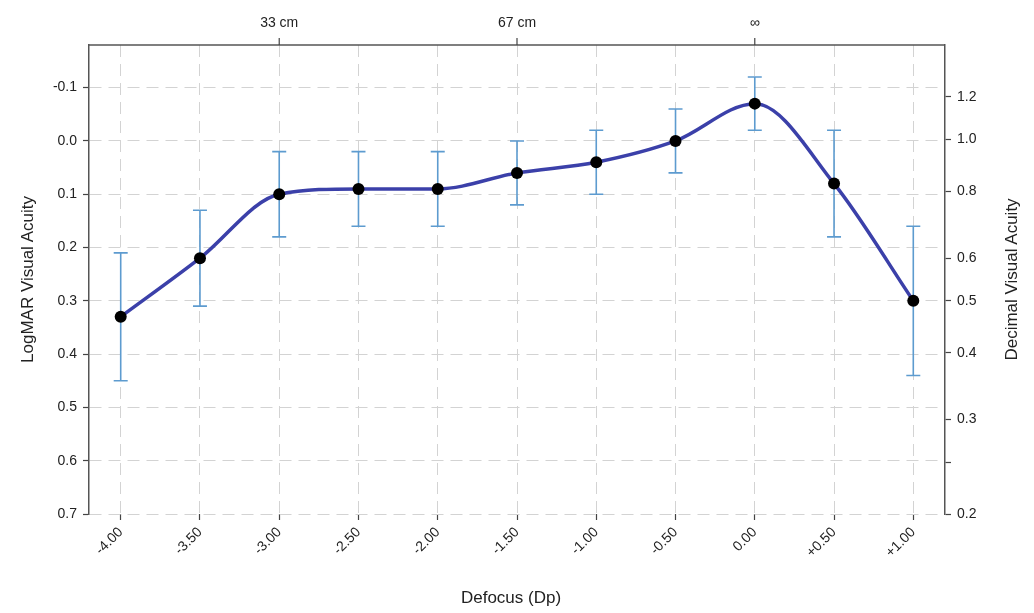  I want to click on annotation: ∞, so click(754, 21).